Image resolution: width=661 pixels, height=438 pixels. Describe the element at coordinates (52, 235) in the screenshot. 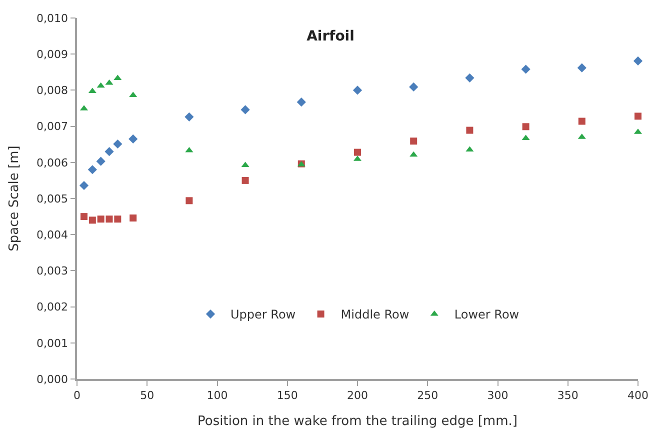

I see `y-tick-label: 0,004` at that location.